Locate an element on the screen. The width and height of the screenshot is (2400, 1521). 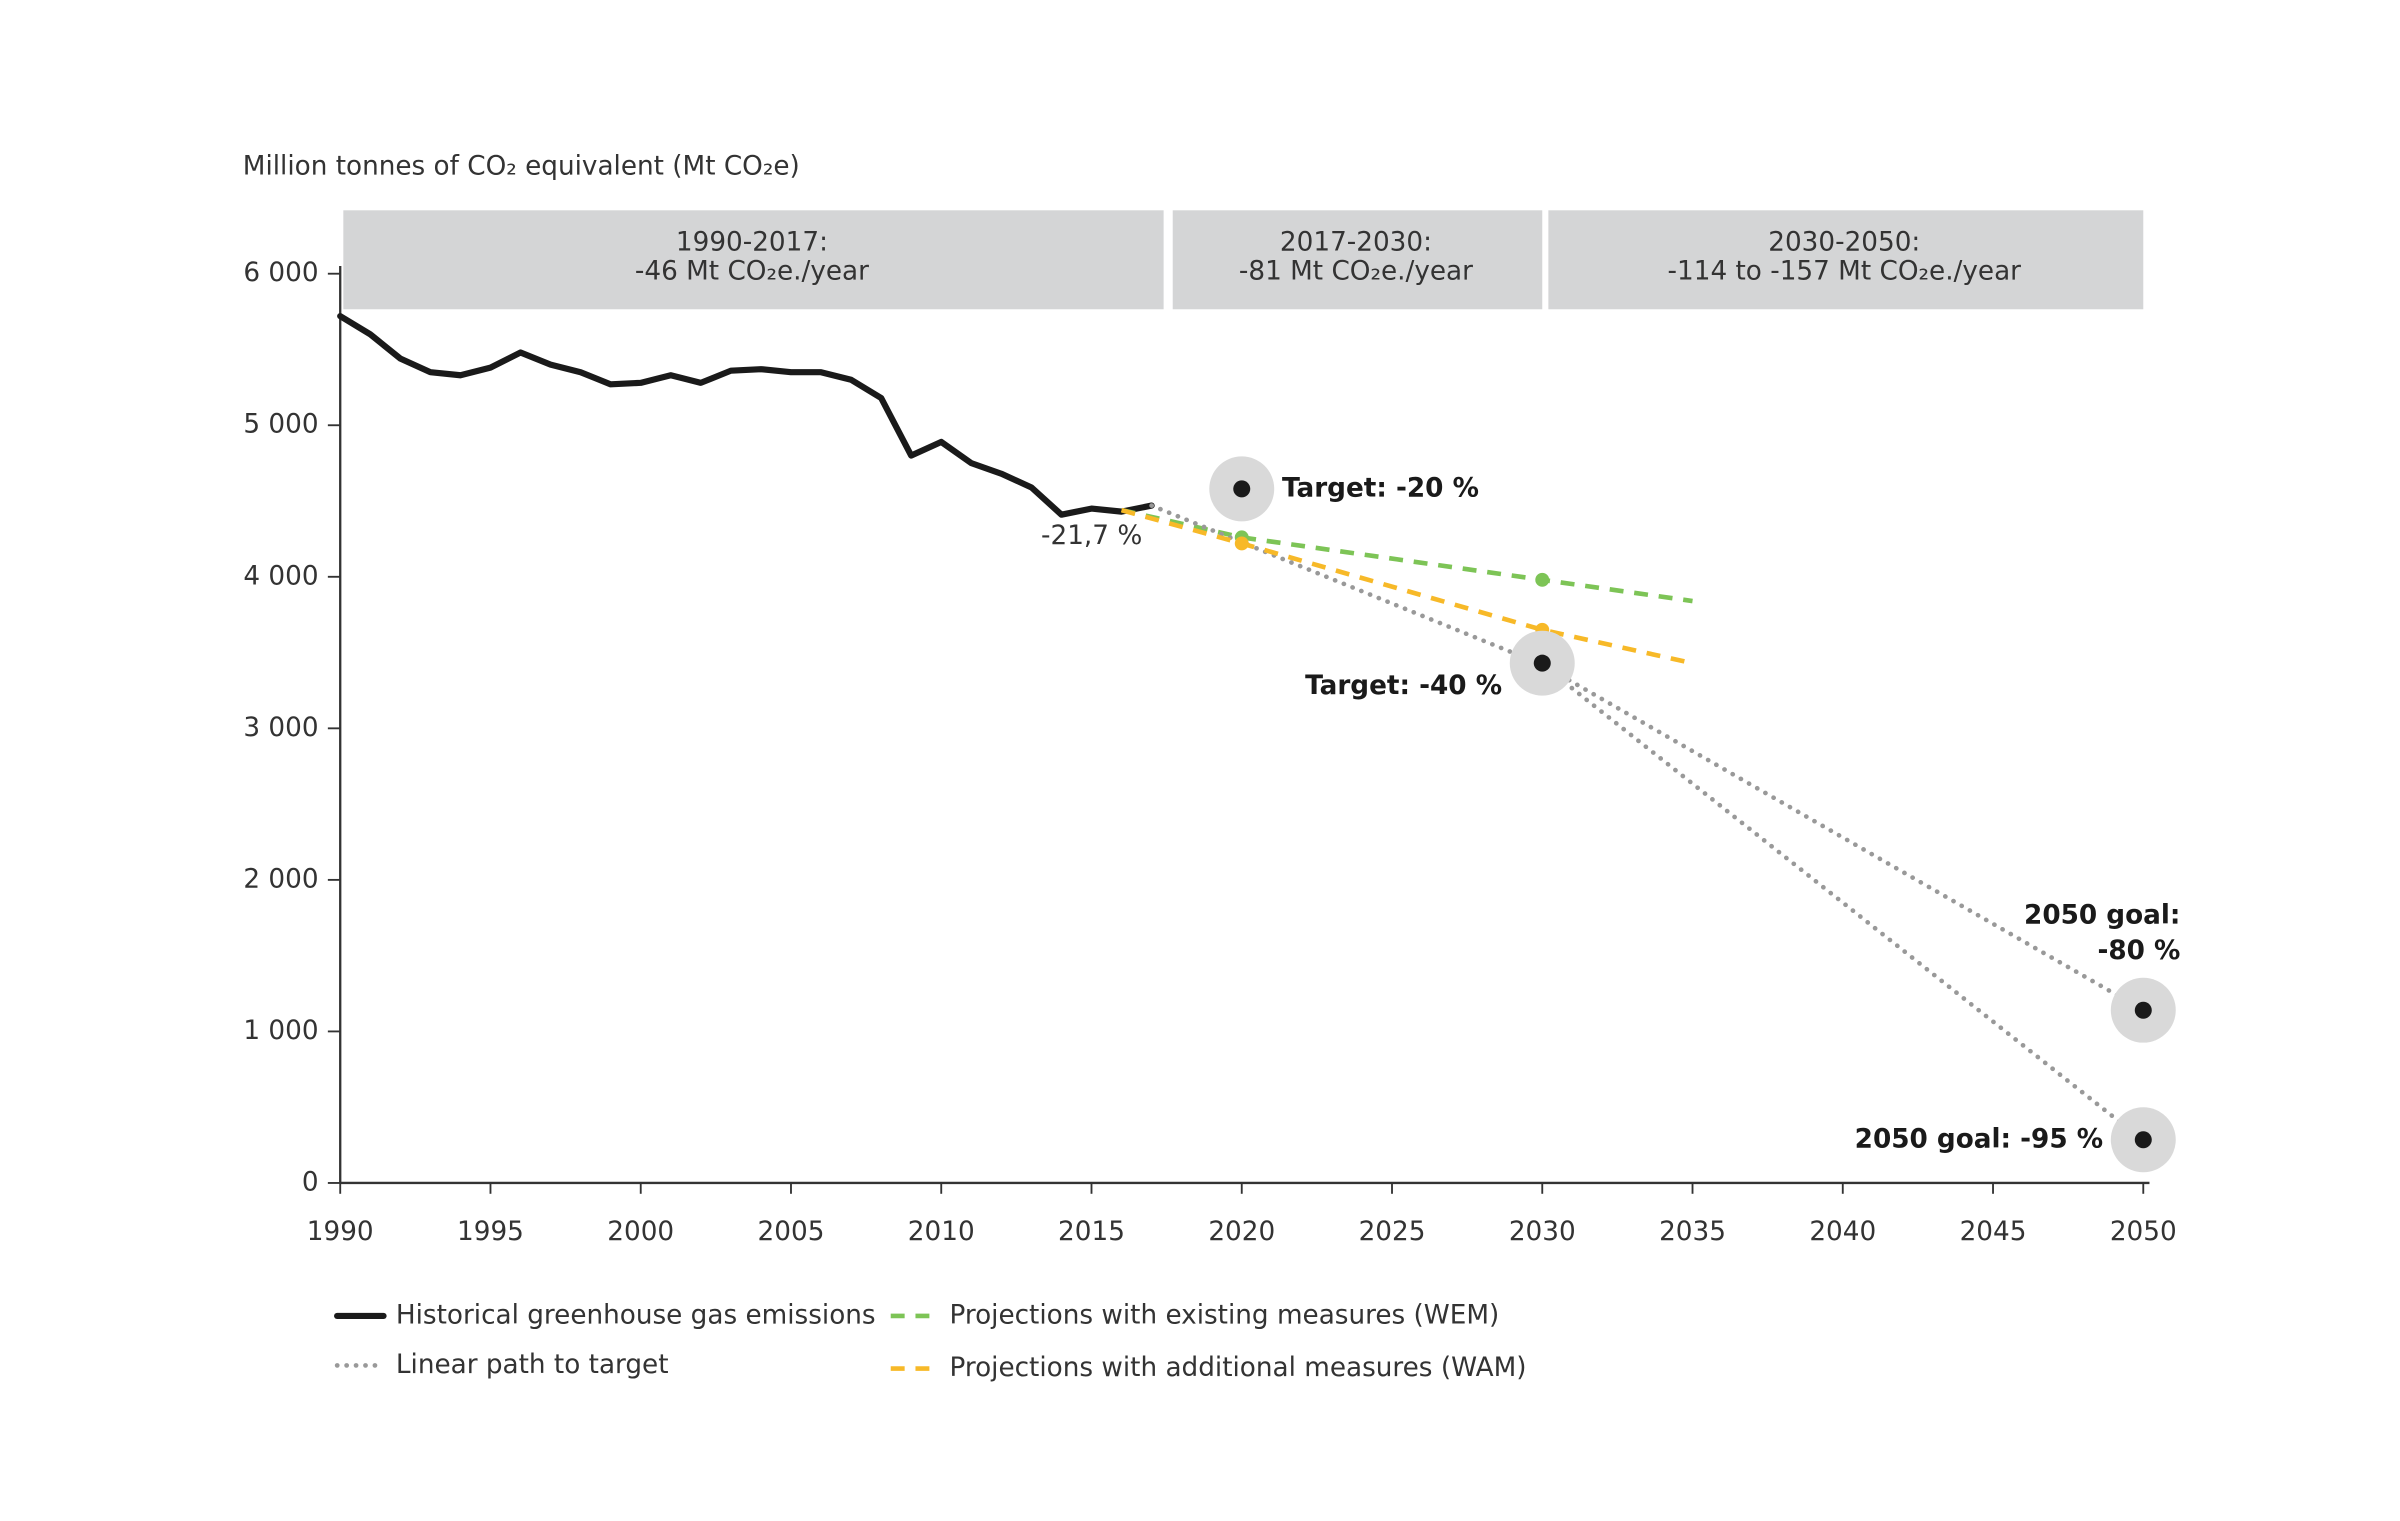
y-tick-label: 6 000 is located at coordinates (280, 273).